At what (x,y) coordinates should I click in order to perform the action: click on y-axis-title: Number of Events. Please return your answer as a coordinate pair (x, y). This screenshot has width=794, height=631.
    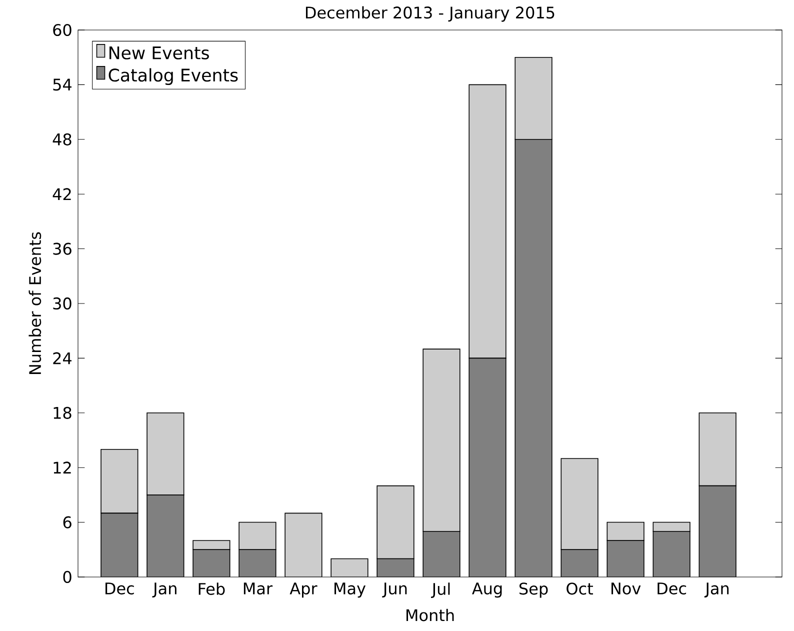
    Looking at the image, I should click on (35, 303).